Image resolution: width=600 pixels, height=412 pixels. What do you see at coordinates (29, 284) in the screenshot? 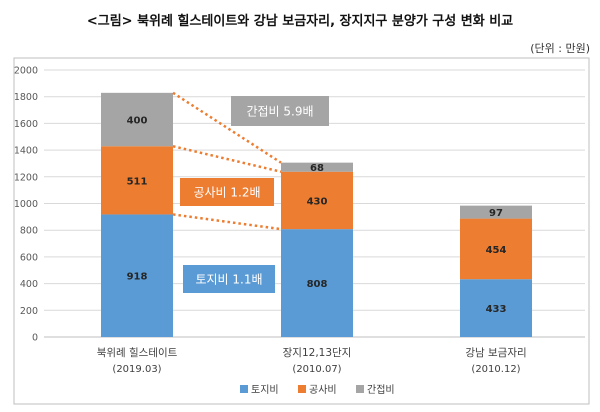
I see `y-tick-label: 400` at bounding box center [29, 284].